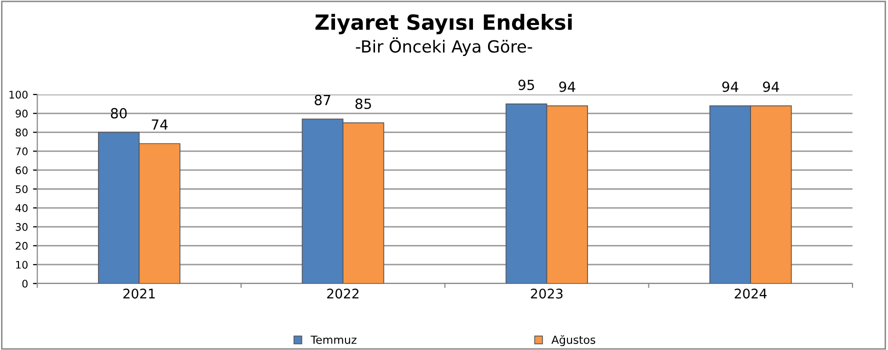 The image size is (888, 350). I want to click on data-label: 74, so click(160, 125).